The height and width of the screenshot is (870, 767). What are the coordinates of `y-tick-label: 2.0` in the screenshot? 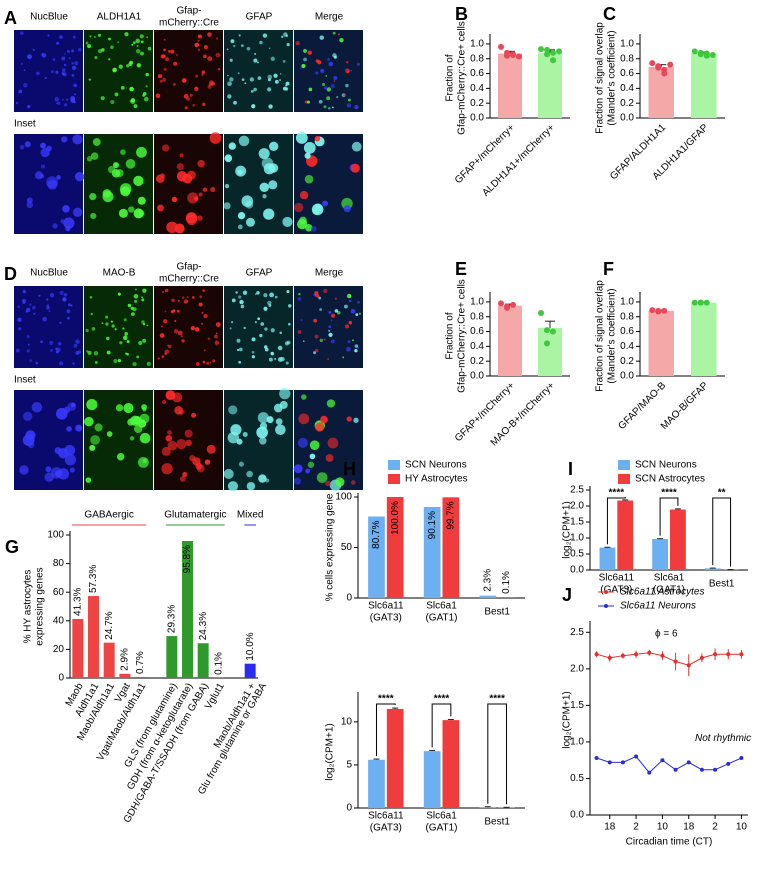 It's located at (577, 668).